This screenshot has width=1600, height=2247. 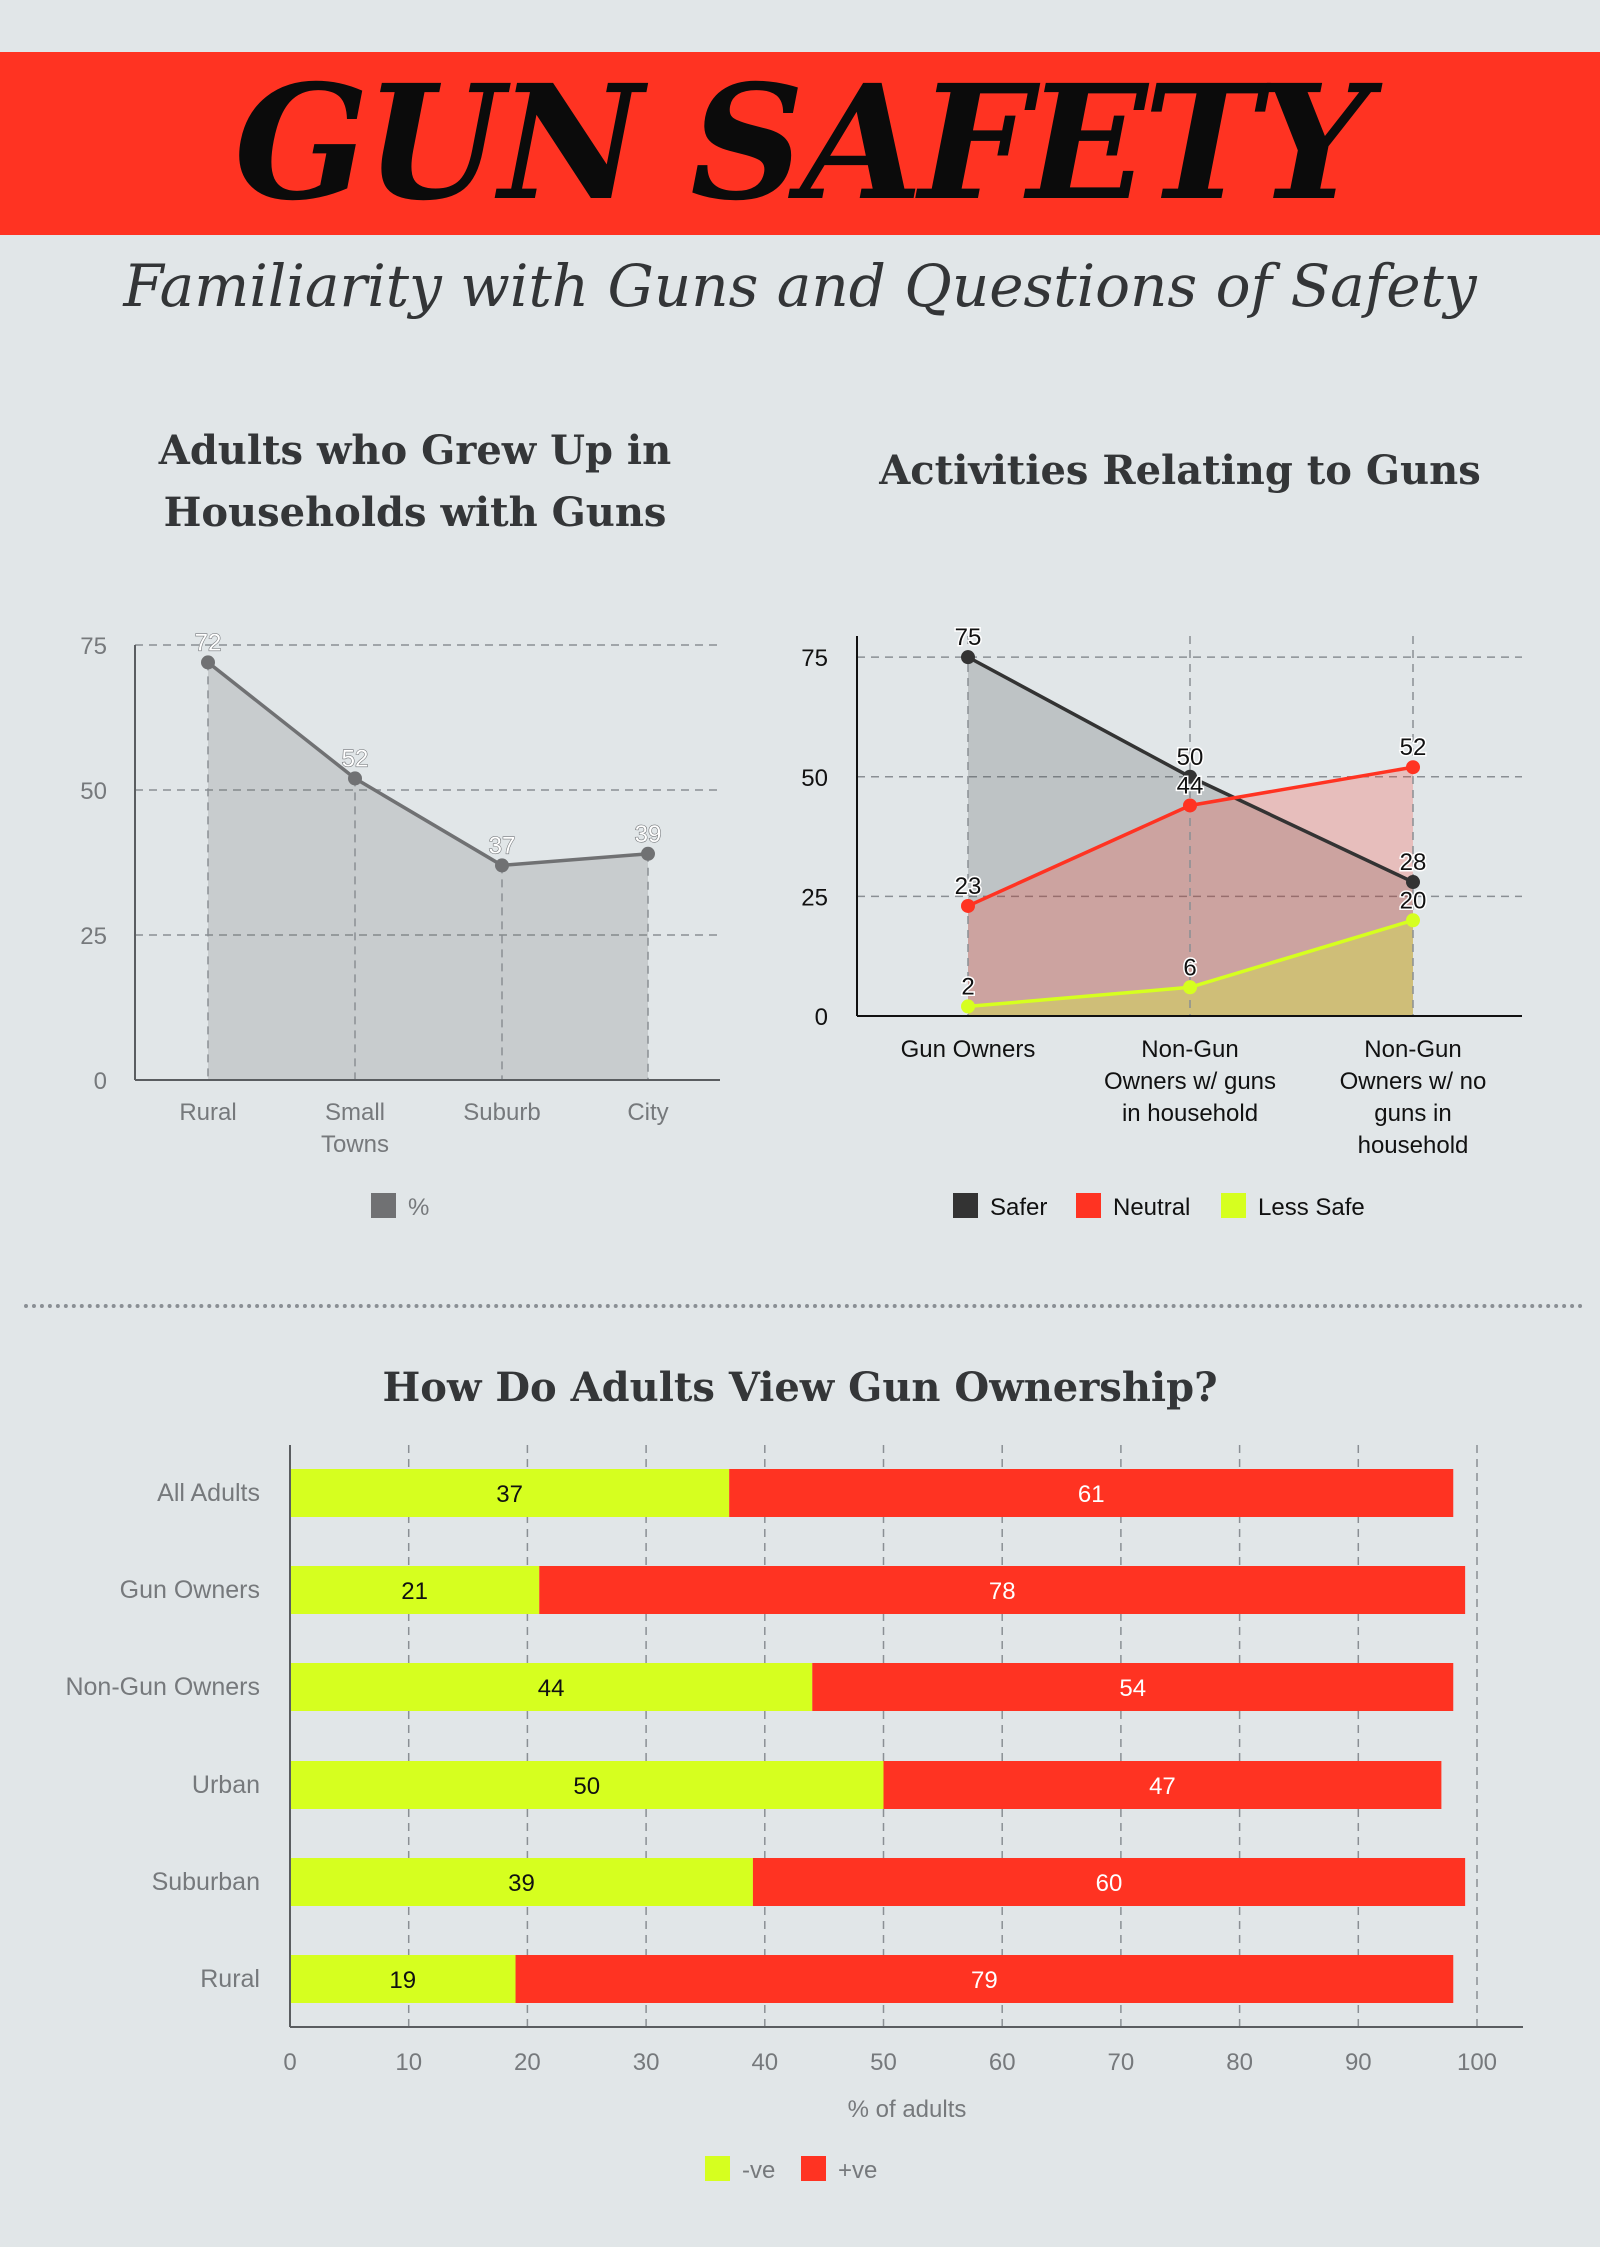 What do you see at coordinates (968, 886) in the screenshot?
I see `chart2-data-label: 23` at bounding box center [968, 886].